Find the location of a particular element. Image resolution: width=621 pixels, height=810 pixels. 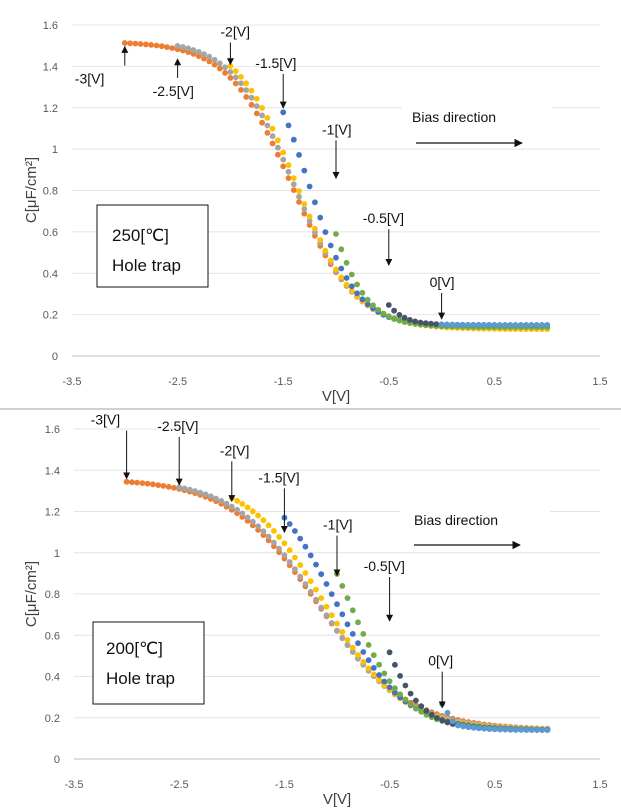

bias-direction-box is located at coordinates (475, 519).